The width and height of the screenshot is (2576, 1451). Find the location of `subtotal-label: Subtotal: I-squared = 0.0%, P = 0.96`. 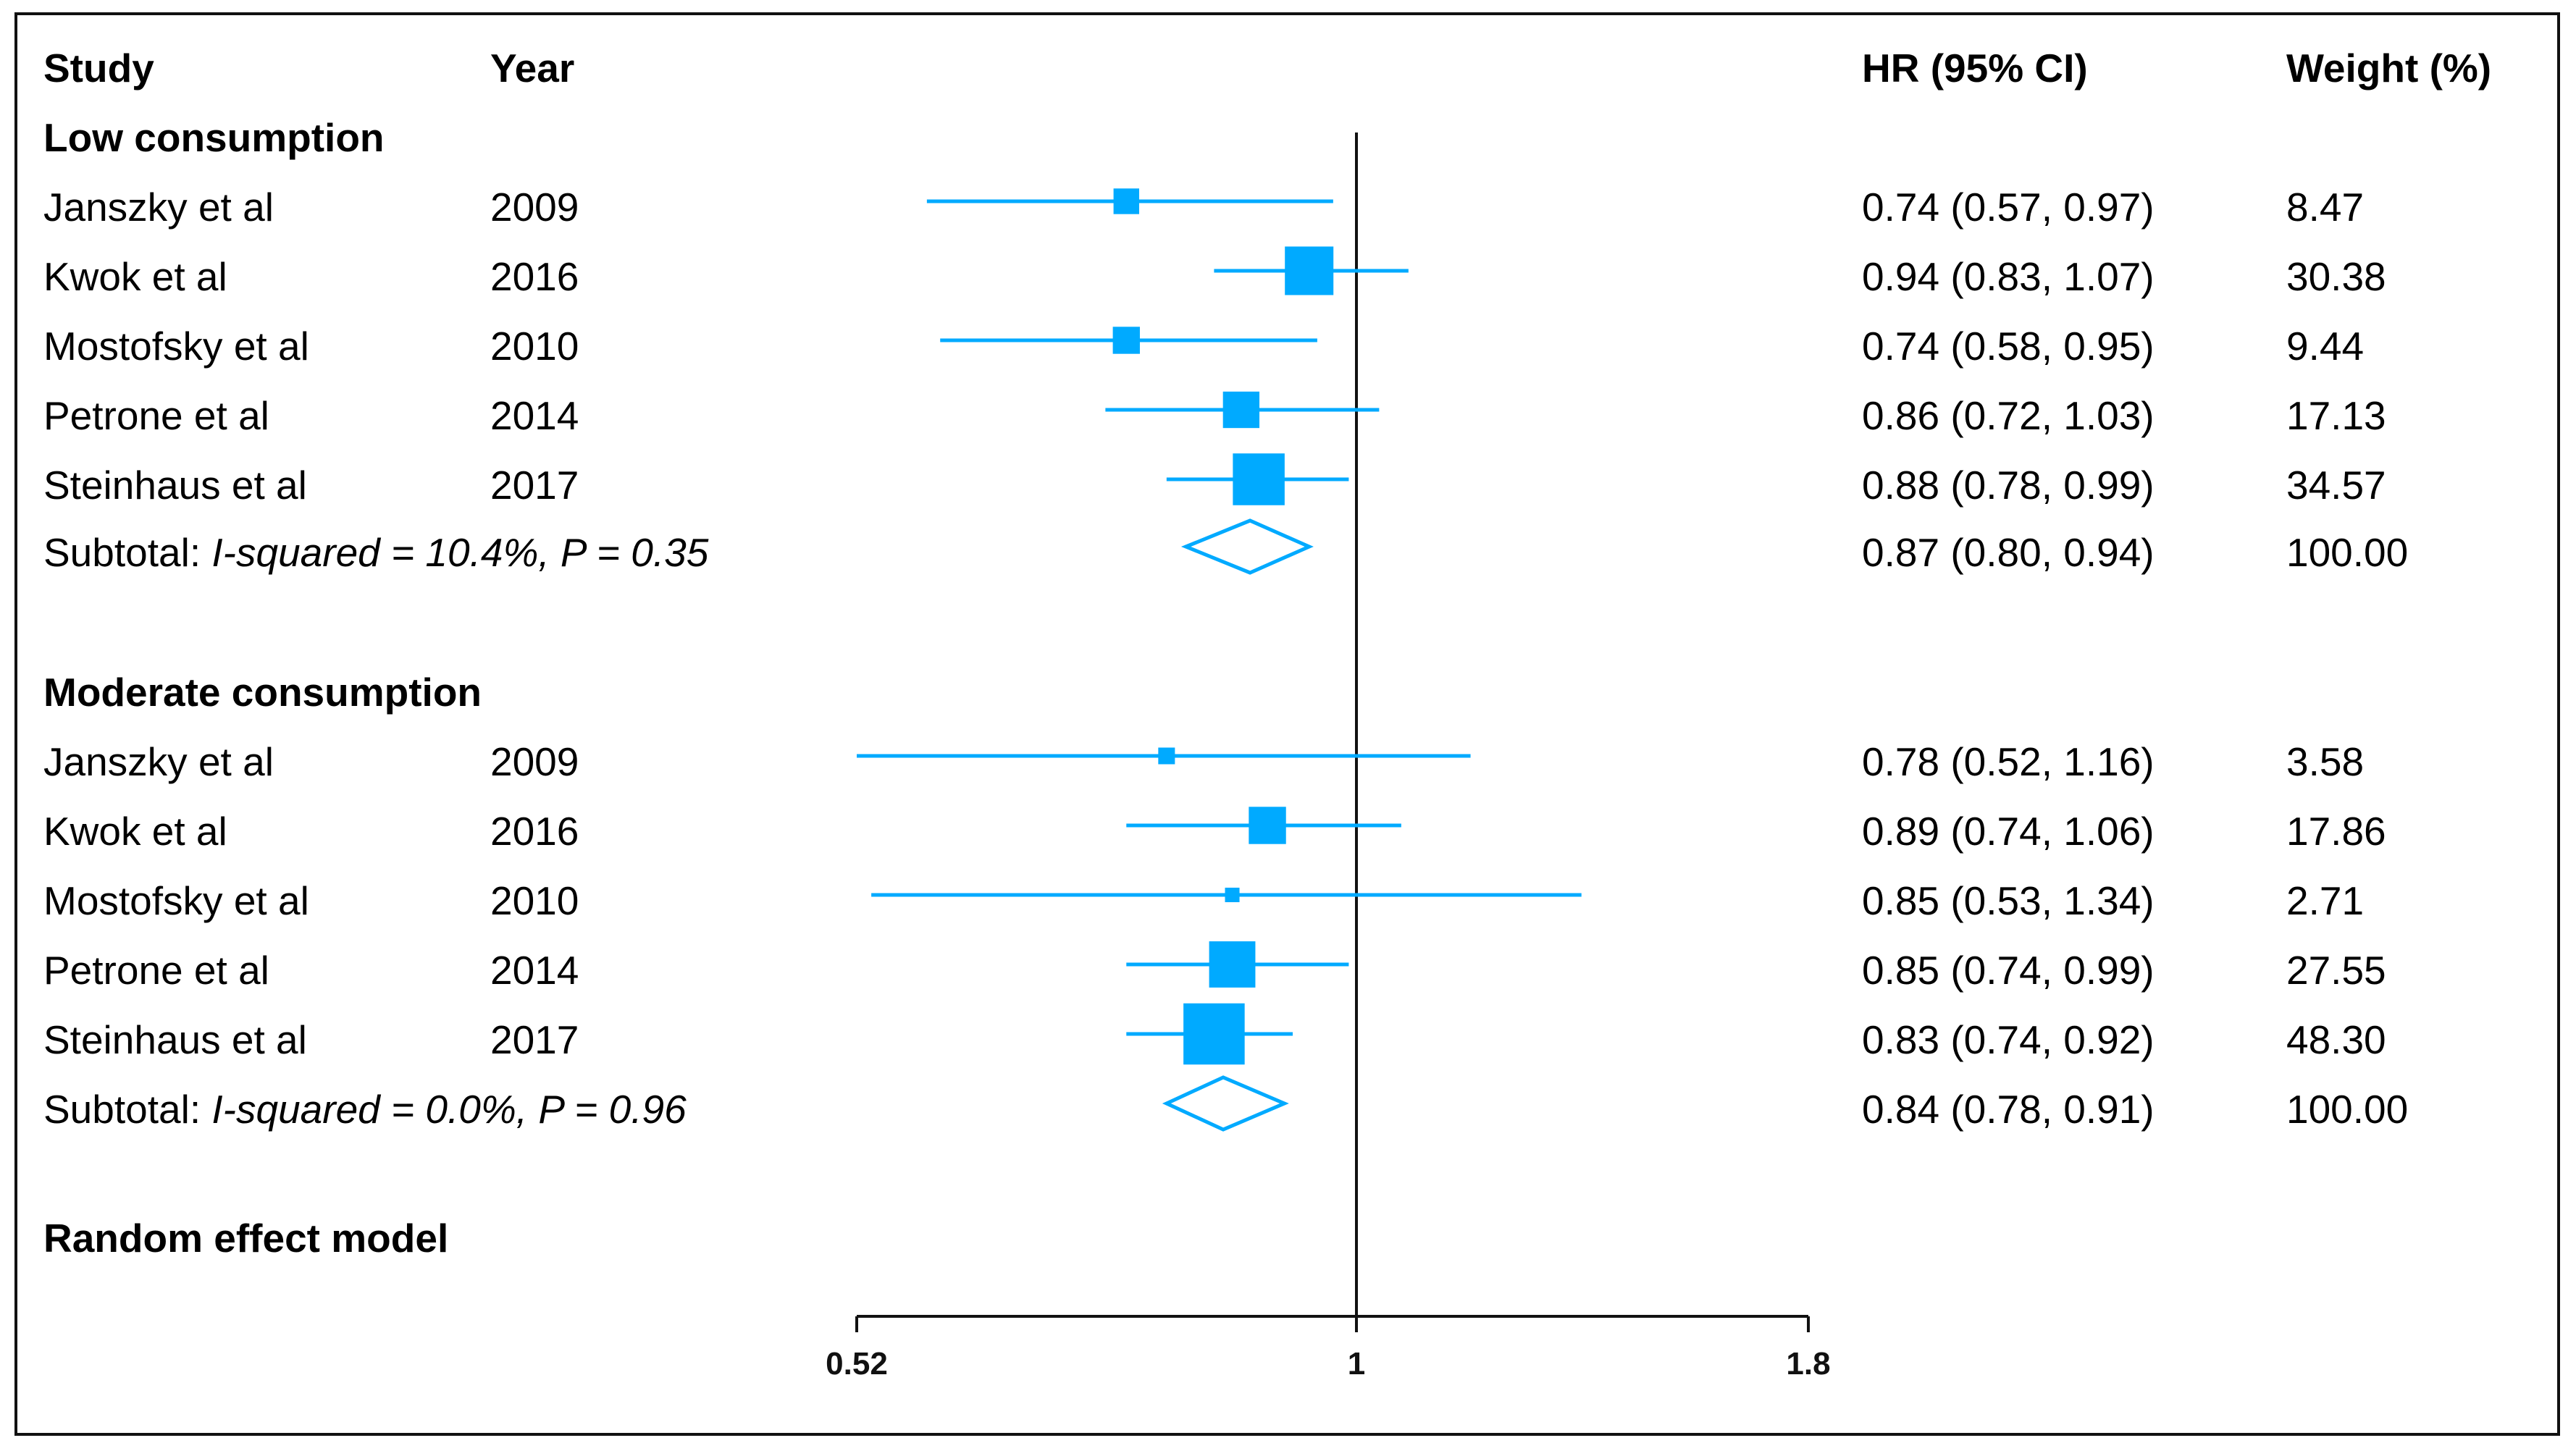

subtotal-label: Subtotal: I-squared = 0.0%, P = 0.96 is located at coordinates (365, 1110).